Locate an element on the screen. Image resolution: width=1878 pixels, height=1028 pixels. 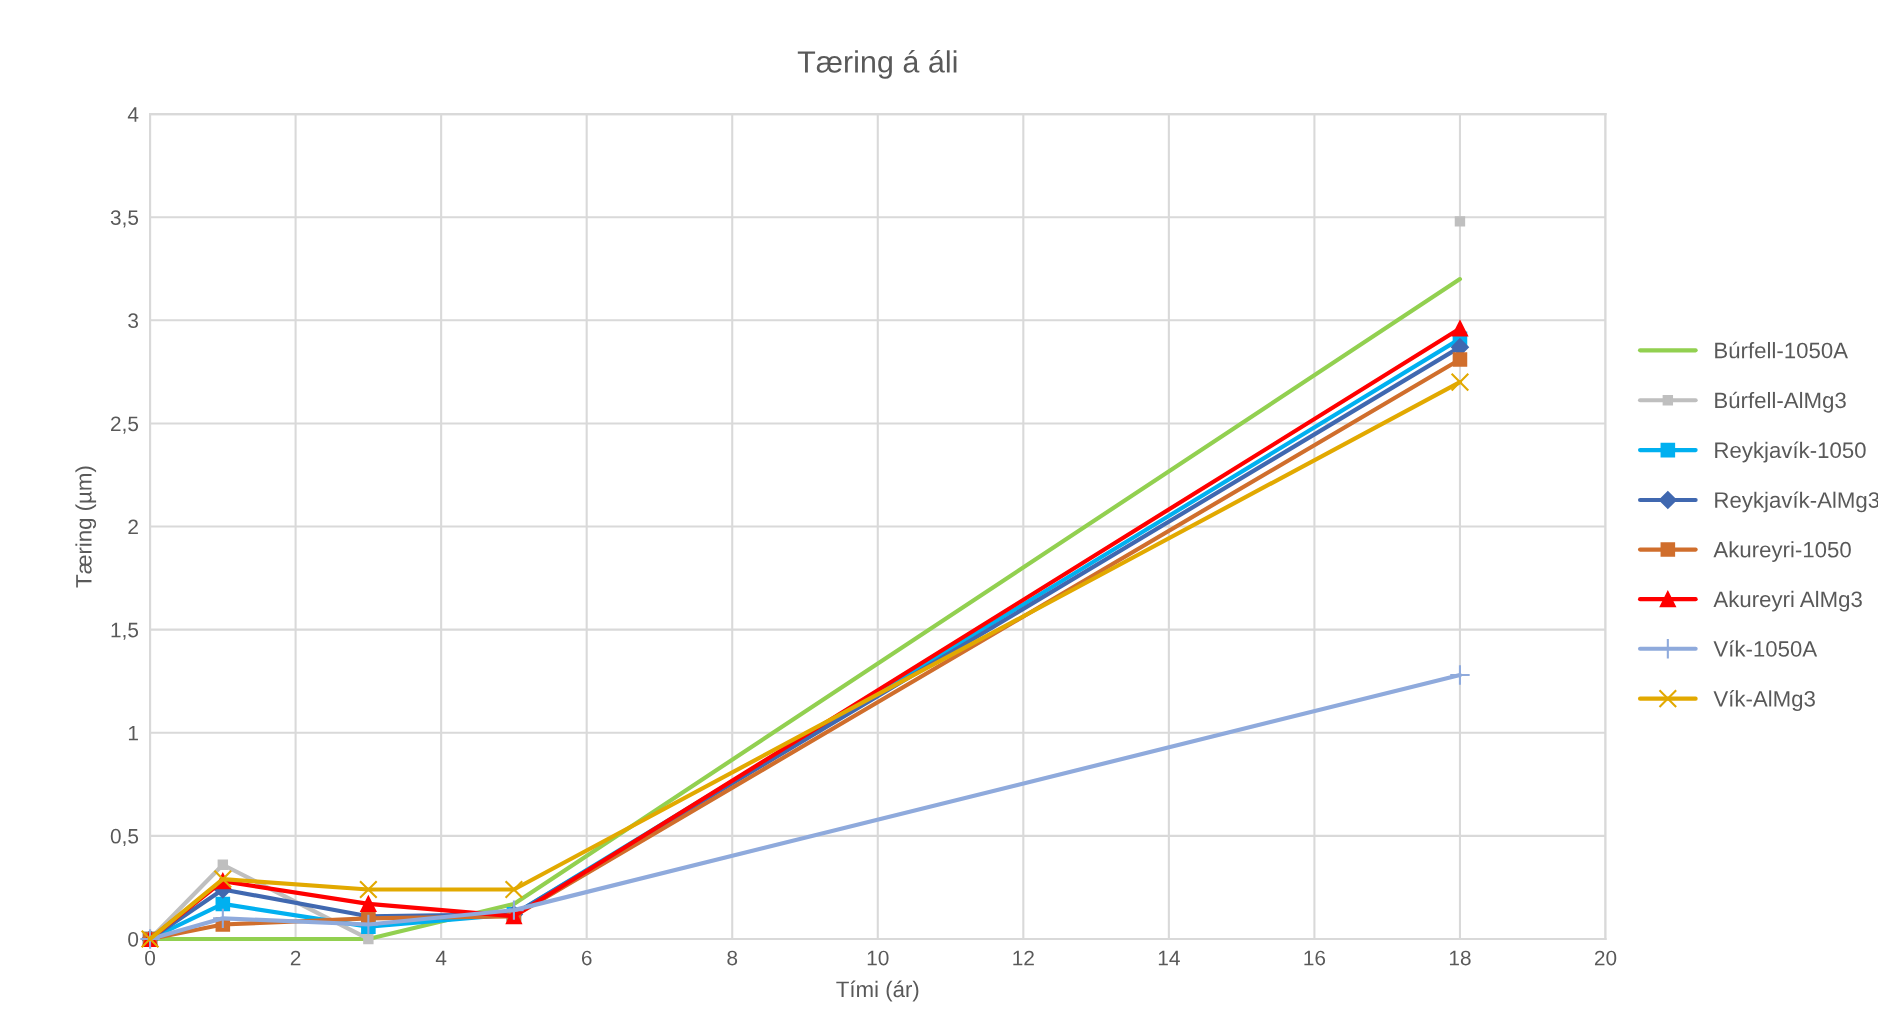
chart-title: Tæring á áli is located at coordinates (877, 64).